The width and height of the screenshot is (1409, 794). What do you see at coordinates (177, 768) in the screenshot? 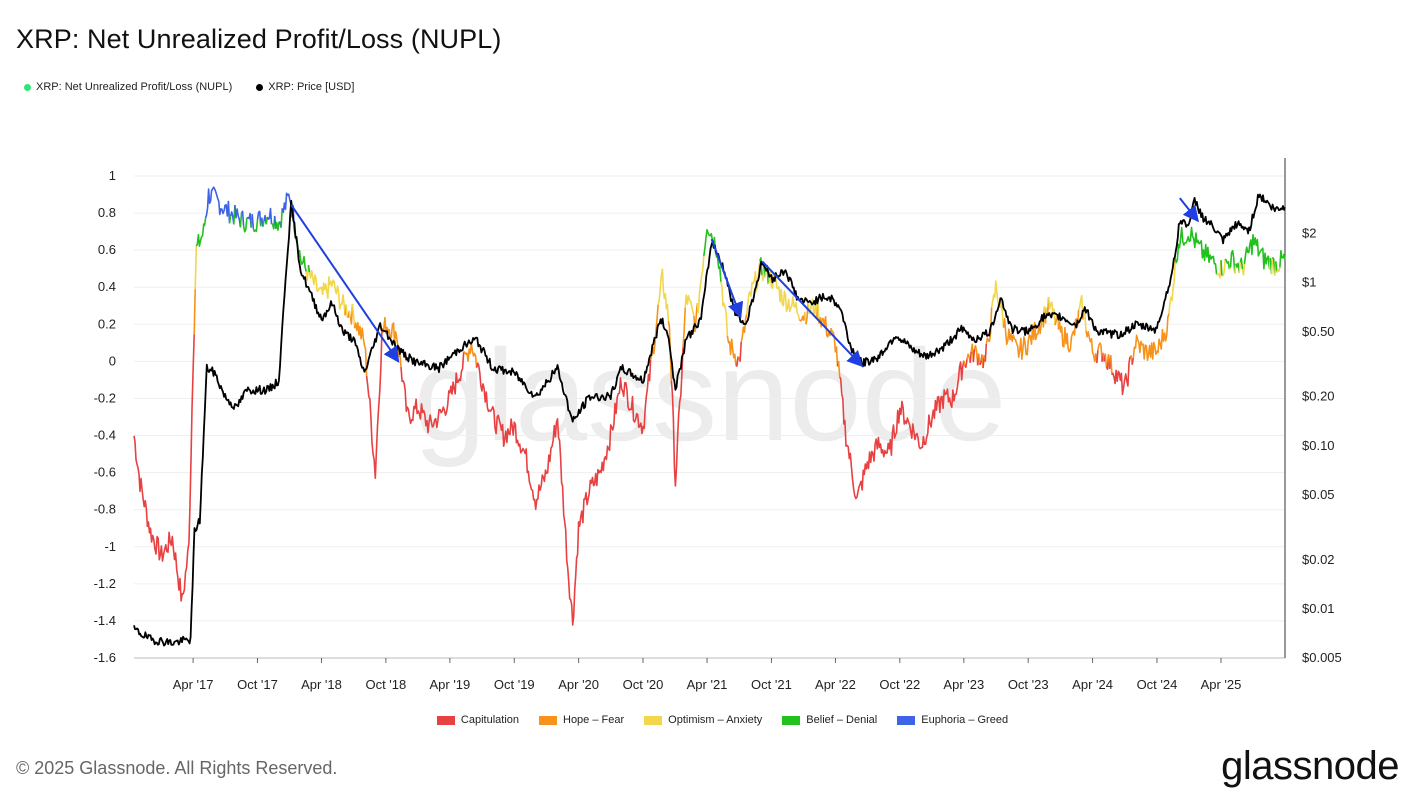
I see `copyright-text: © 2025 Glassnode. All Rights Reserved.` at bounding box center [177, 768].